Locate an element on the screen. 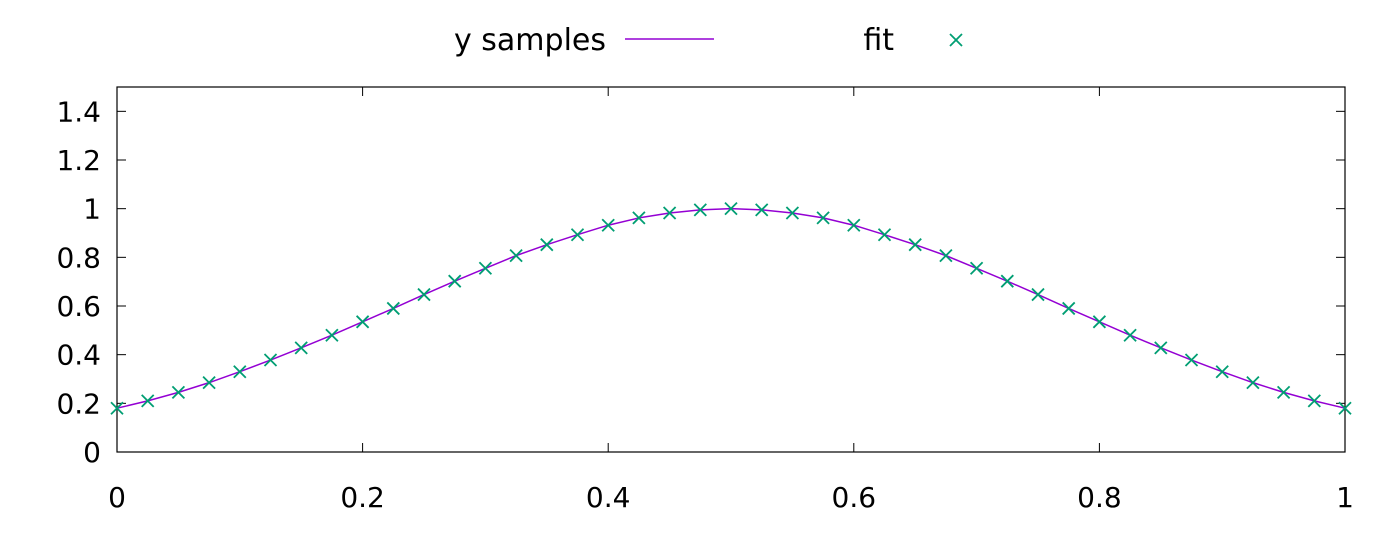 The width and height of the screenshot is (1400, 540). y-tick-label: 0.8 is located at coordinates (78, 257).